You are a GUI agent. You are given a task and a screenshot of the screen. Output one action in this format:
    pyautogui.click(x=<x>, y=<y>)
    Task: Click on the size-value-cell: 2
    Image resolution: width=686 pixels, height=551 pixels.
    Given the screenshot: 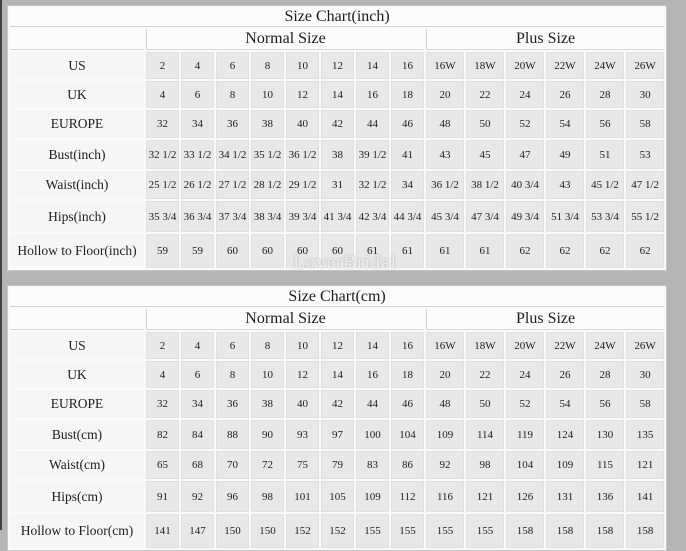 What is the action you would take?
    pyautogui.click(x=162, y=345)
    